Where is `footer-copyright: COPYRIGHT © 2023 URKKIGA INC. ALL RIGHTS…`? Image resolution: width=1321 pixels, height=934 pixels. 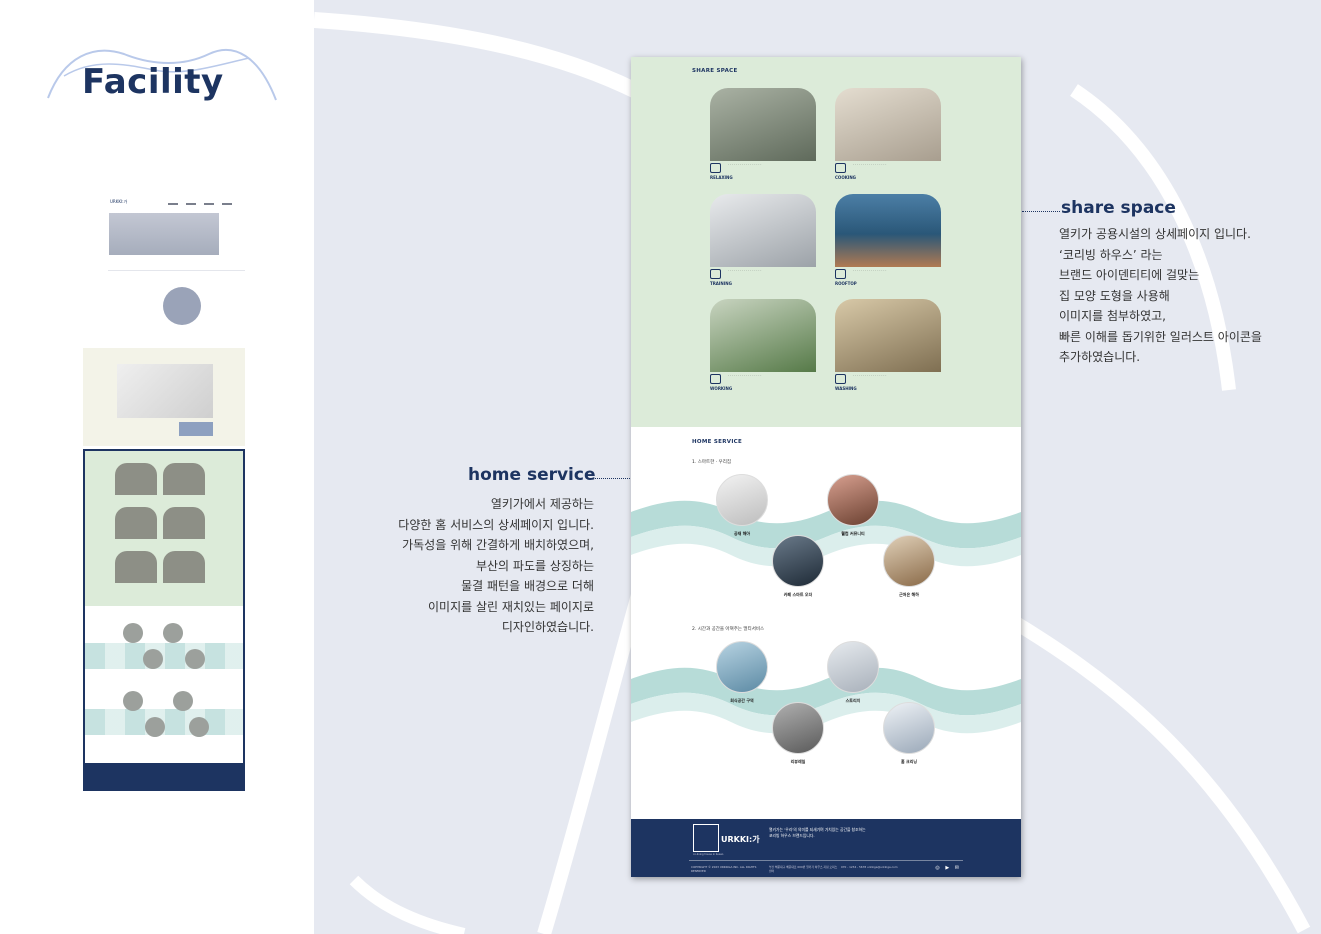
footer-copyright: COPYRIGHT © 2023 URKKIGA INC. ALL RIGHTS… is located at coordinates (724, 869).